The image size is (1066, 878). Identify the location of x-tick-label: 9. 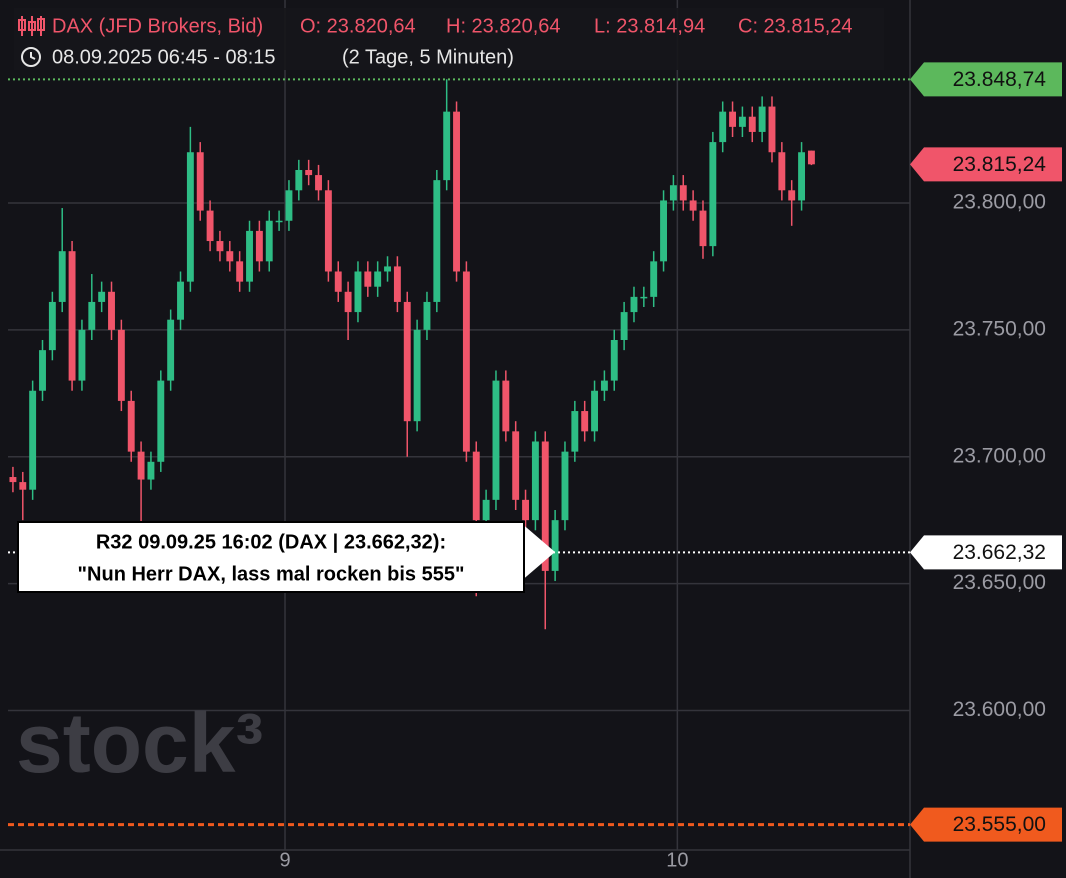
(284, 860).